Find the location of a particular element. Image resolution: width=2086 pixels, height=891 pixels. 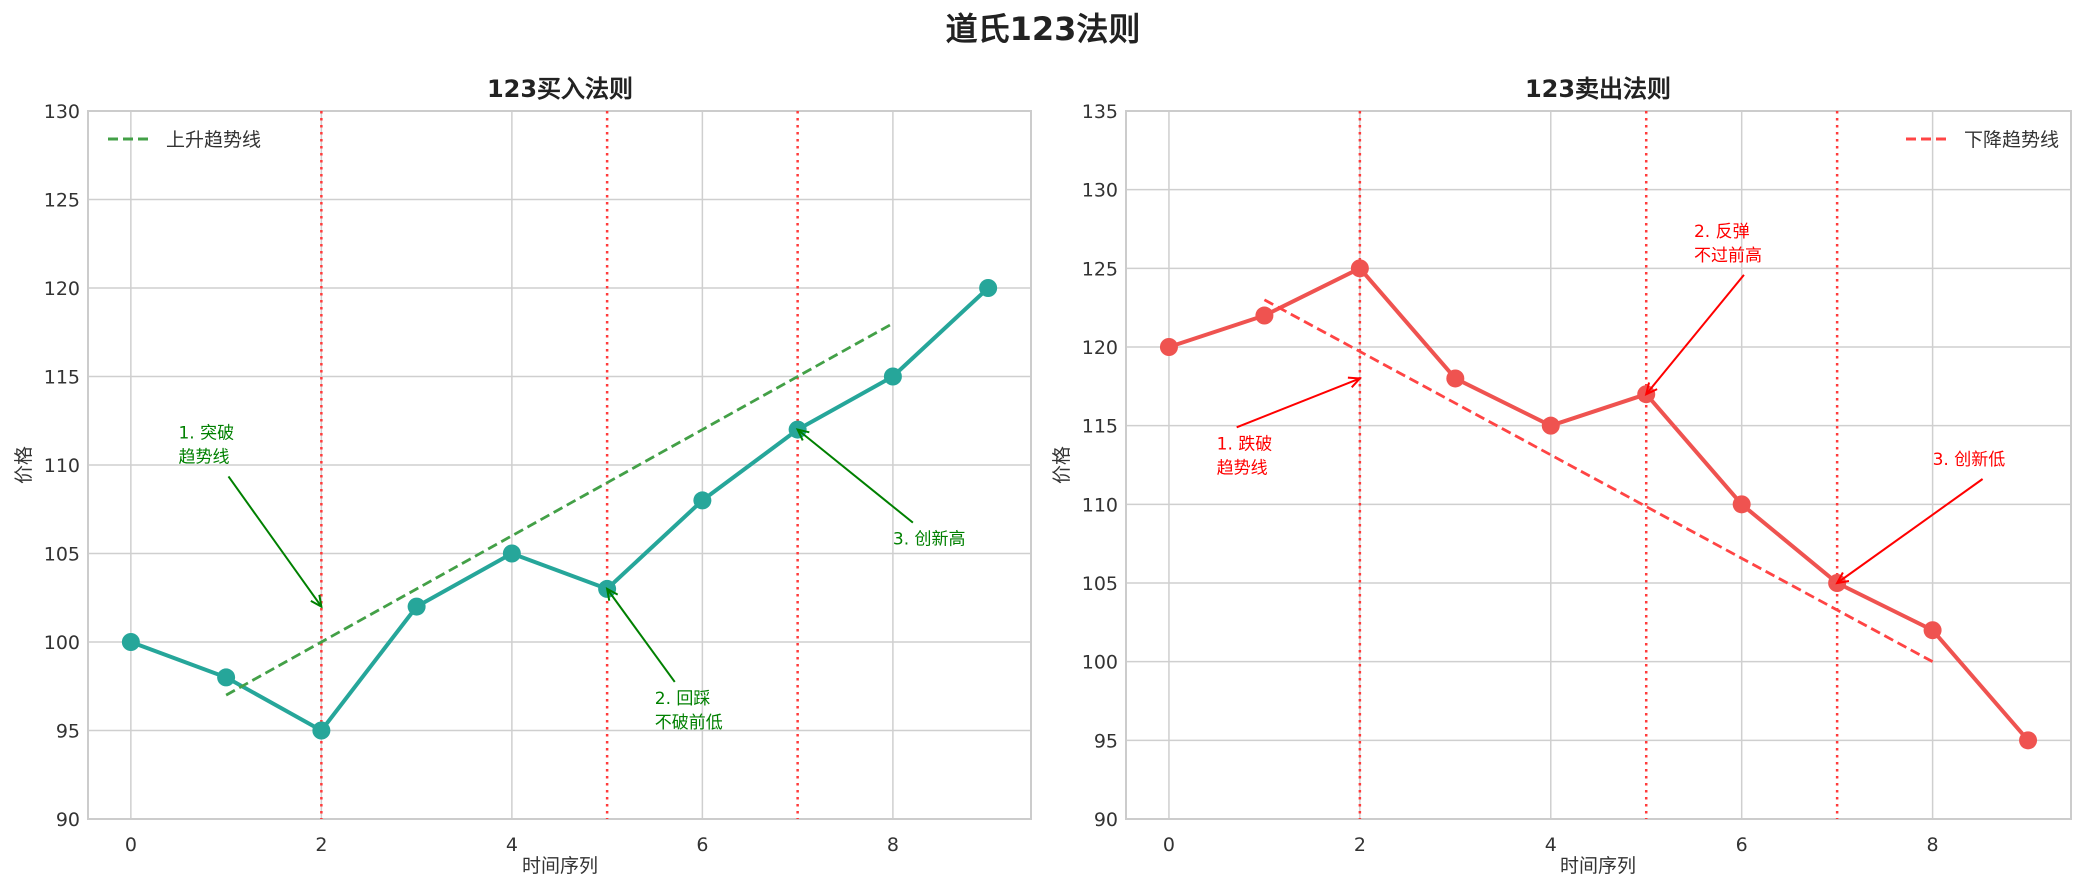

sell-legend-label: 下降趋势线 is located at coordinates (2011, 140).